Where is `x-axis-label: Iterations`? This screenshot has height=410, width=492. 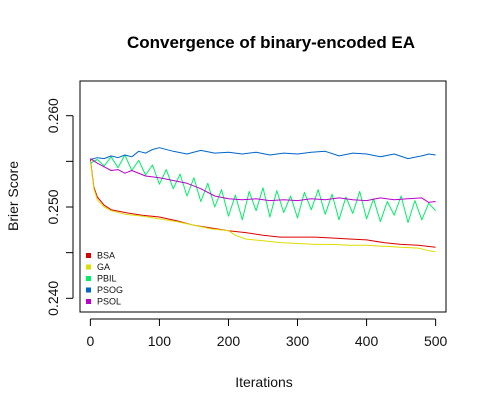
x-axis-label: Iterations is located at coordinates (264, 382).